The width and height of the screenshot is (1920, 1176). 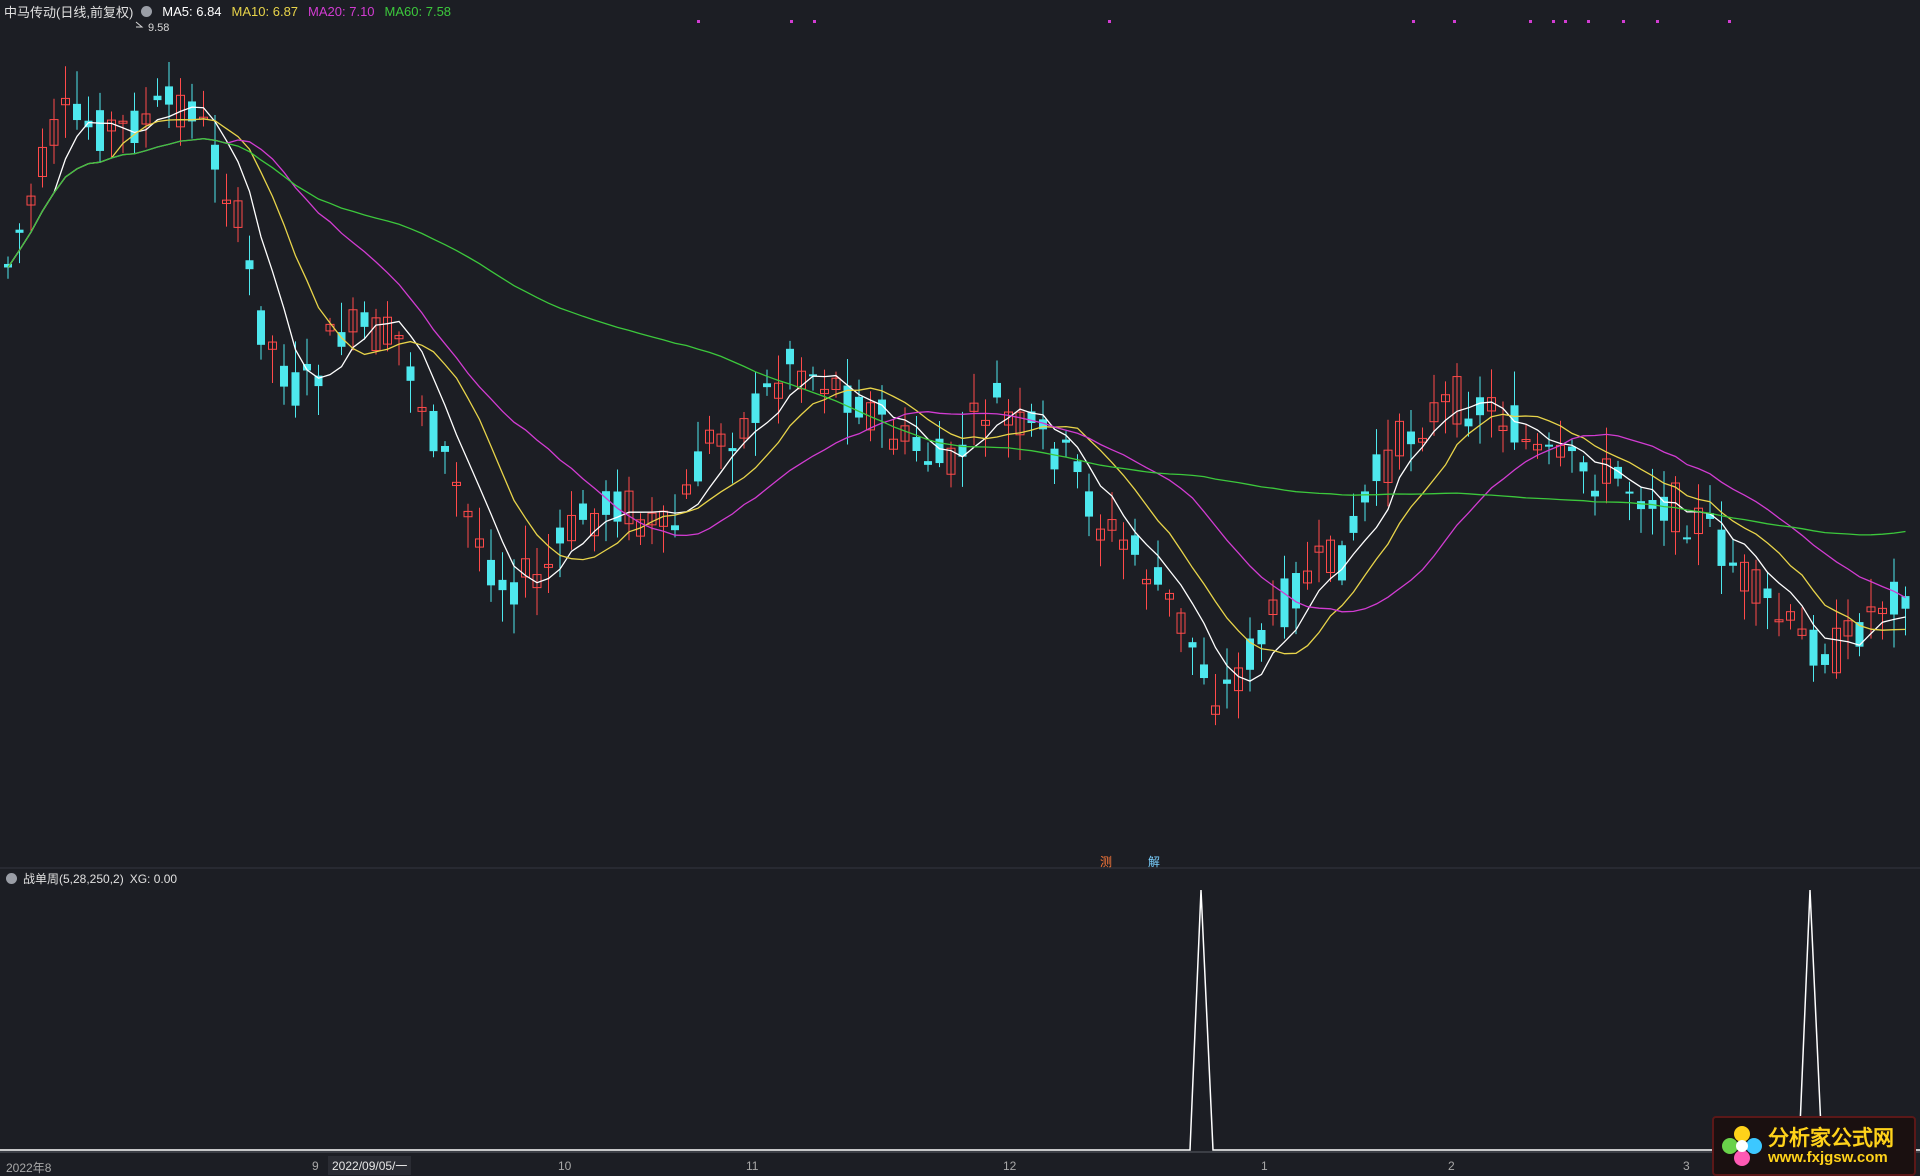 What do you see at coordinates (1154, 862) in the screenshot?
I see `signal-marker-jie: 解` at bounding box center [1154, 862].